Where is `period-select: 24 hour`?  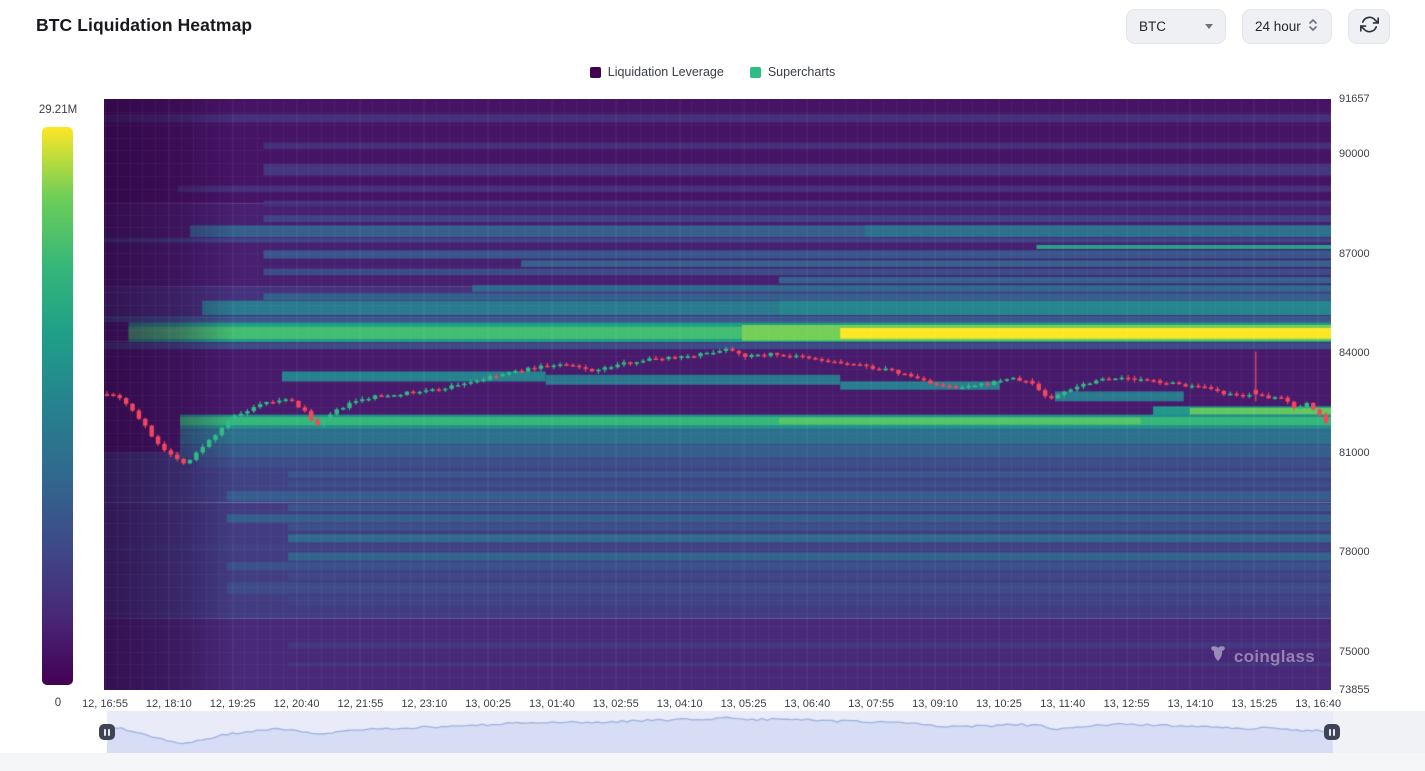
period-select: 24 hour is located at coordinates (1287, 26).